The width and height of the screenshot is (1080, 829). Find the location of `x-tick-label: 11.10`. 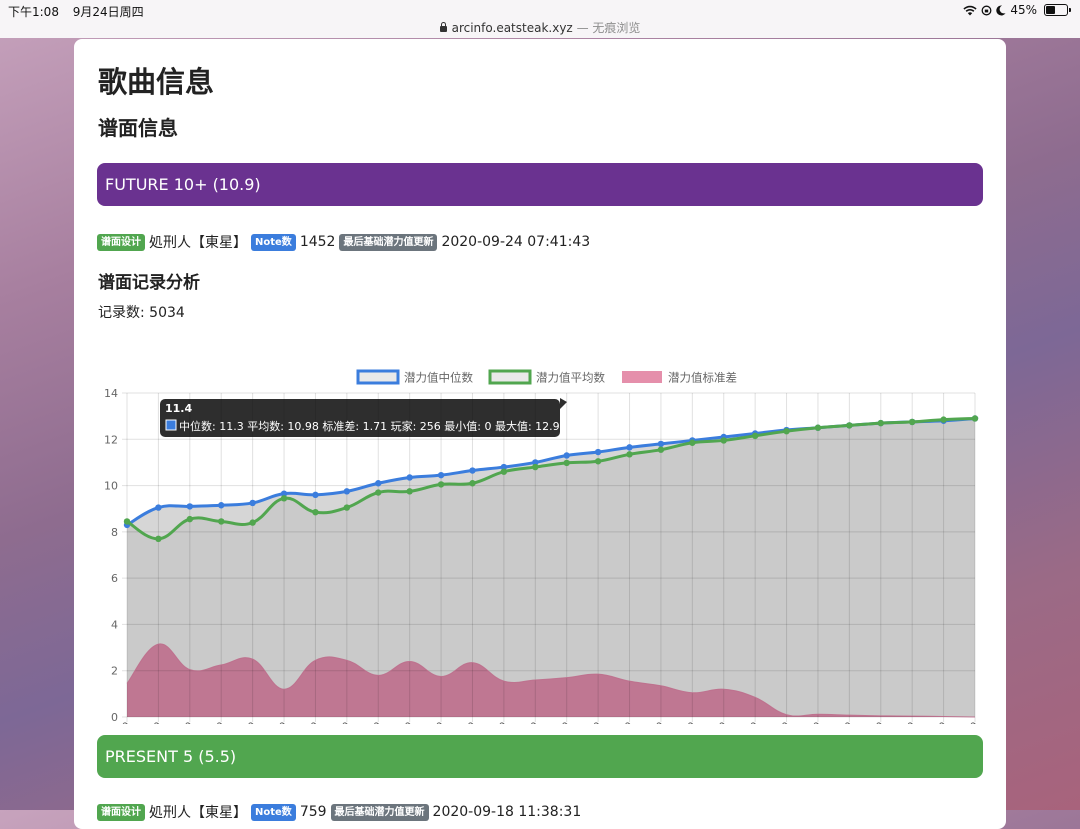

x-tick-label: 11.10 is located at coordinates (462, 722).